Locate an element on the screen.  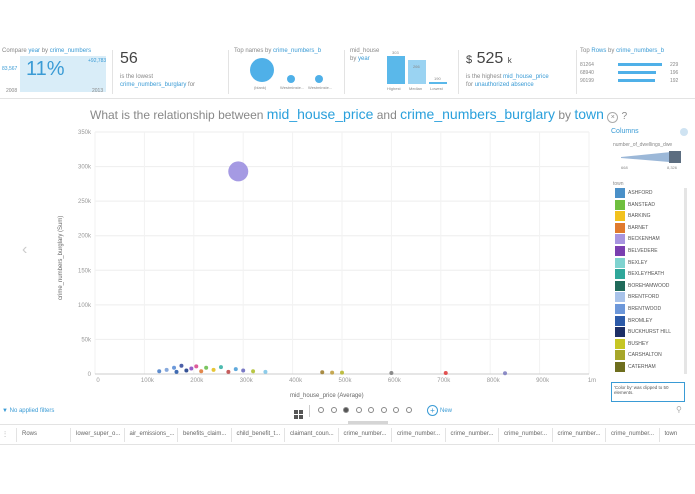
x-tick-label: 700k is located at coordinates (444, 381).